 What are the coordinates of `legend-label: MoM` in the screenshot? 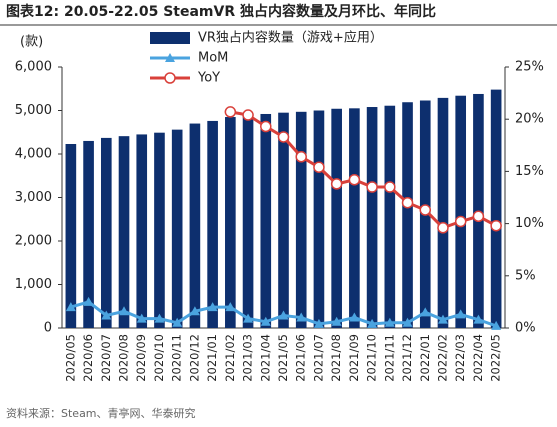 It's located at (213, 58).